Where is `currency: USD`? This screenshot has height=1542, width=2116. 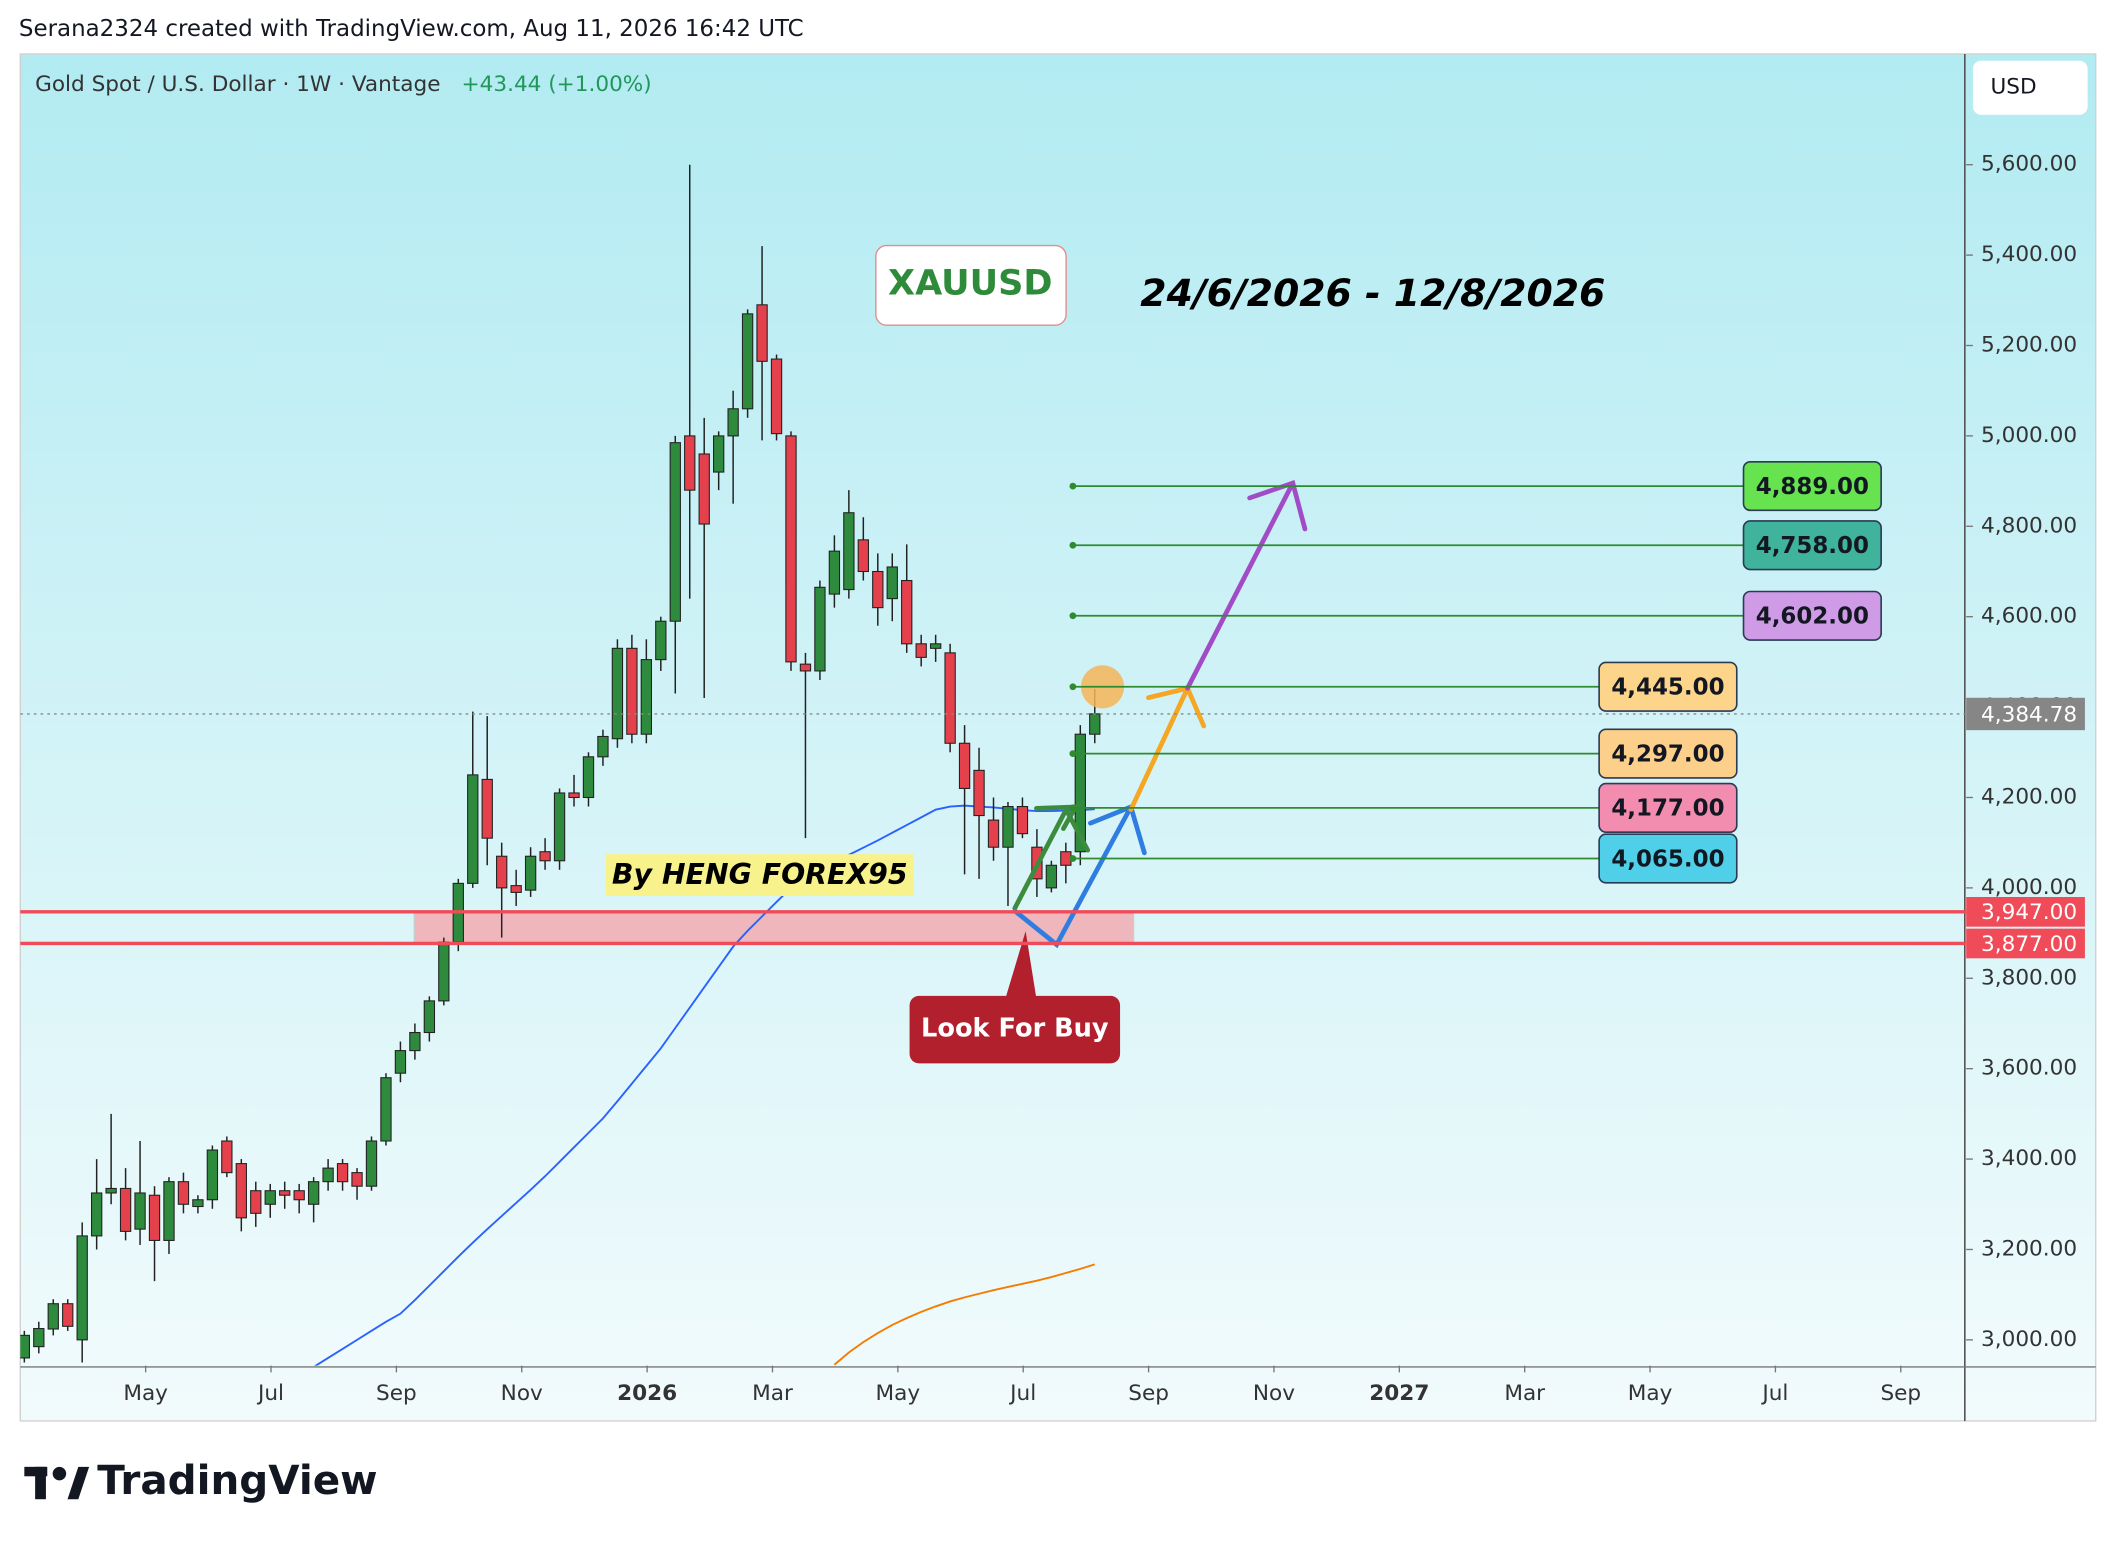 currency: USD is located at coordinates (2013, 87).